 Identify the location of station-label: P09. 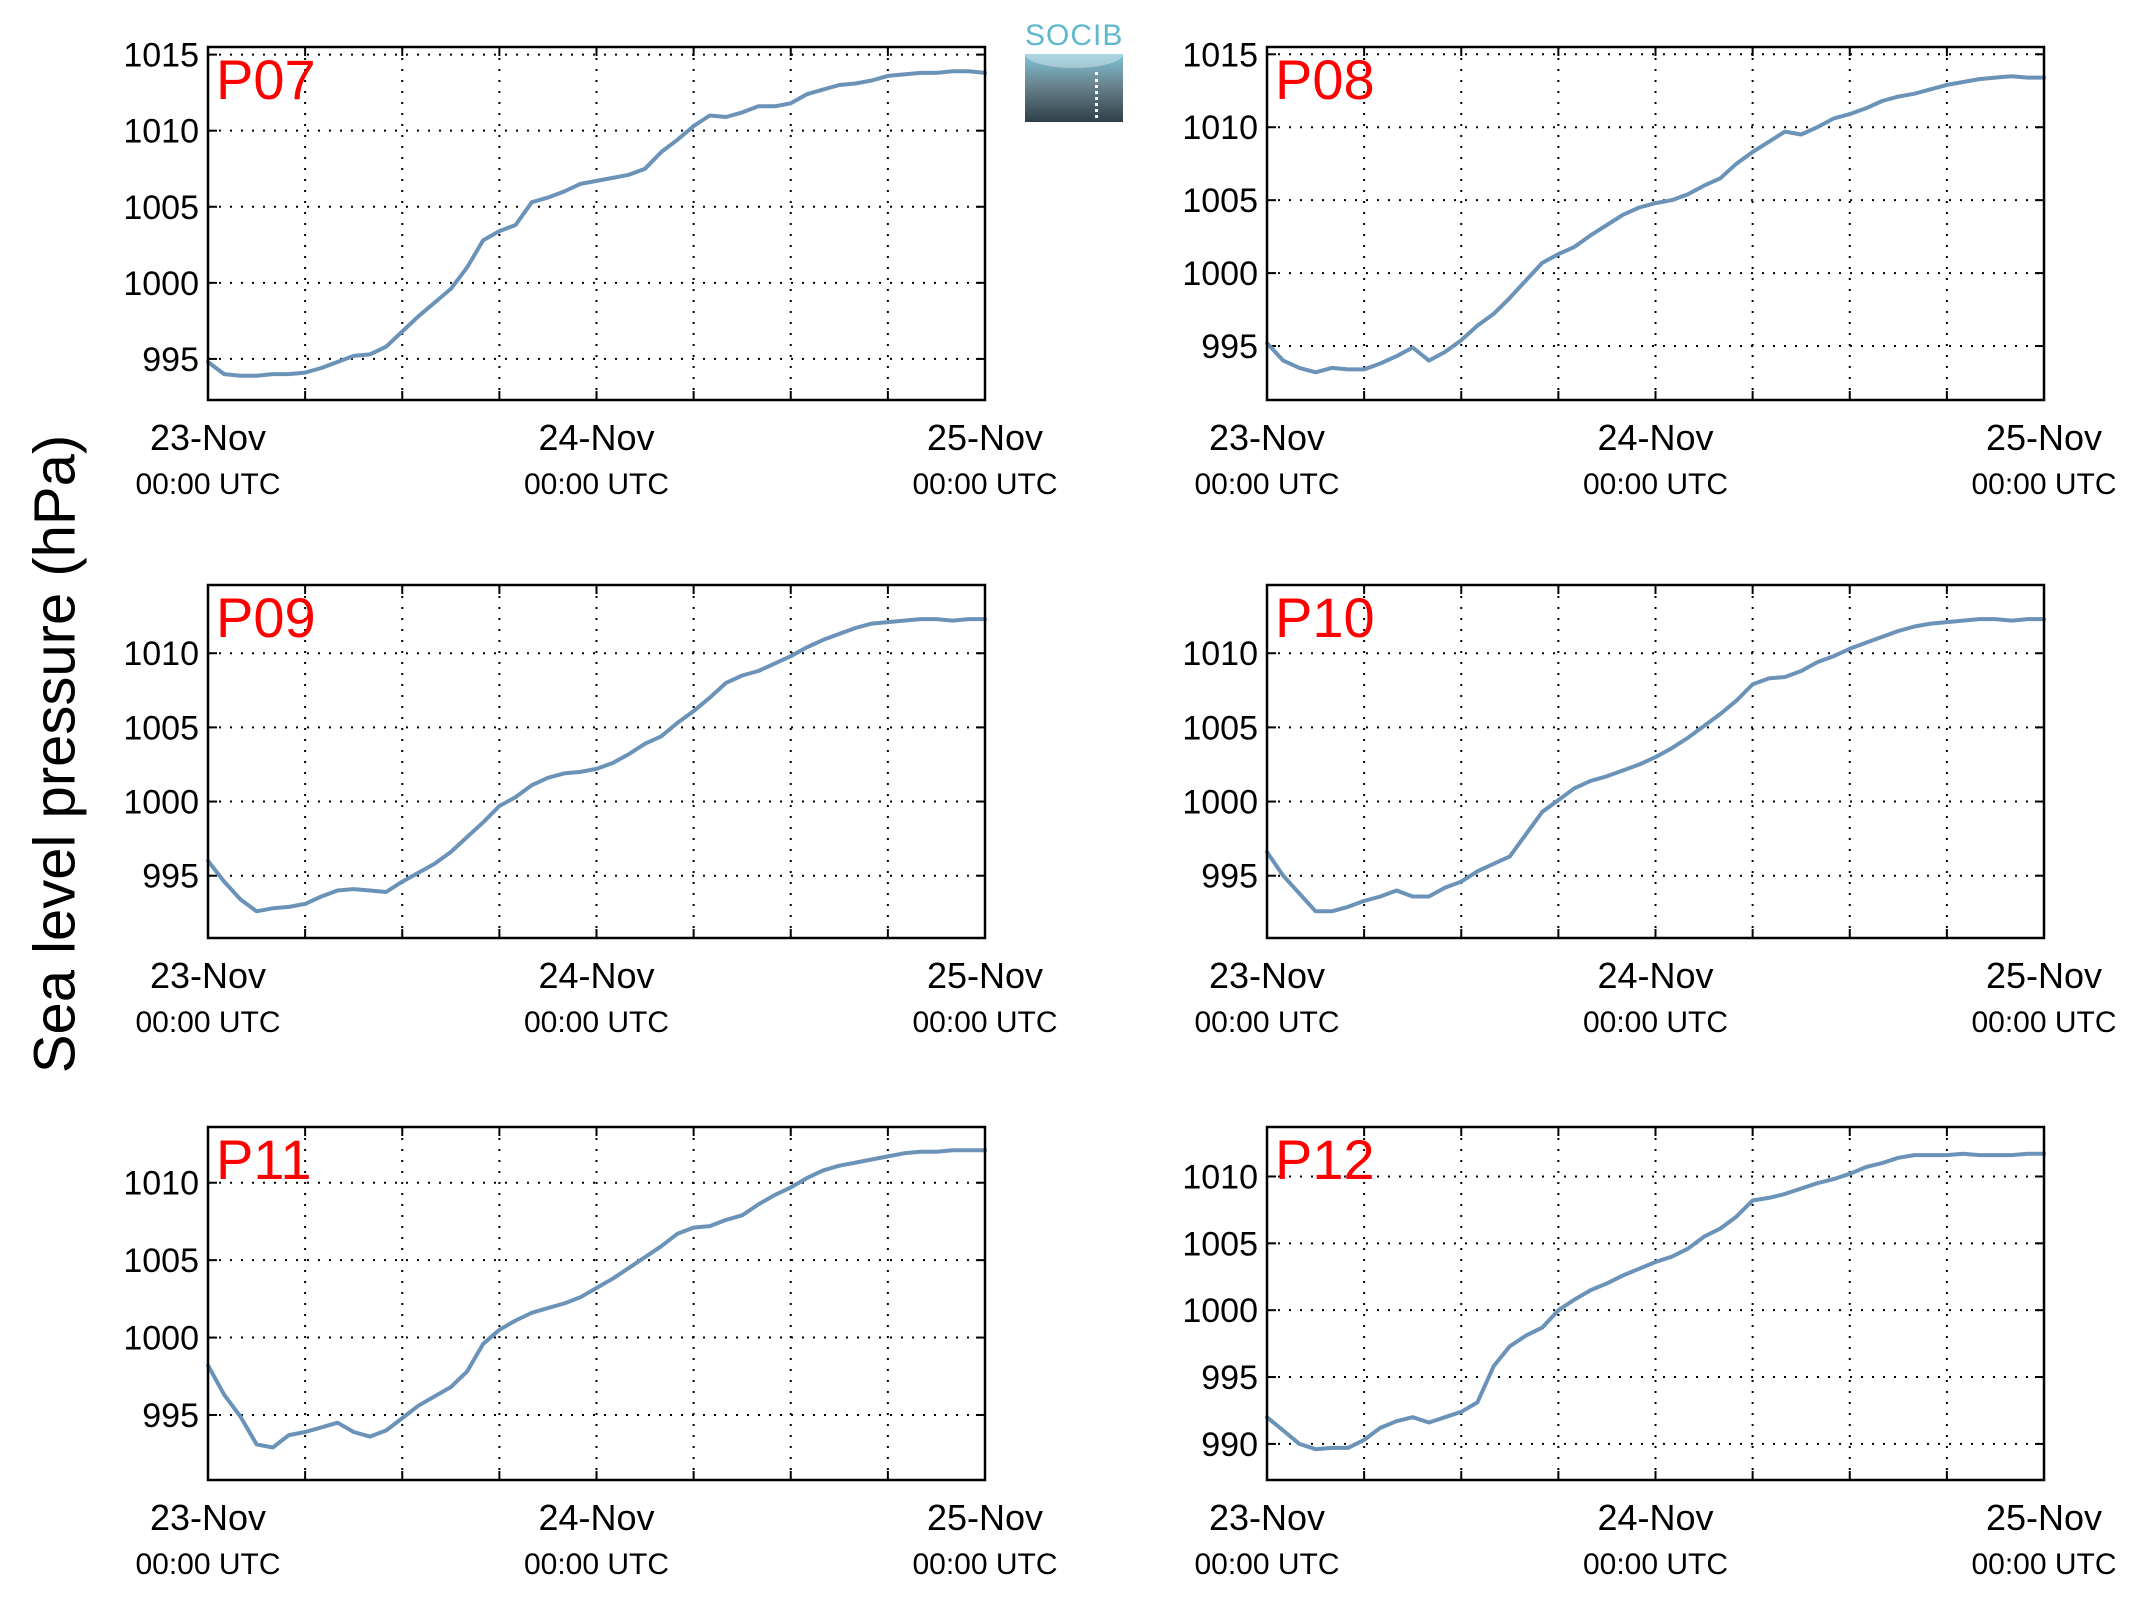
(266, 617).